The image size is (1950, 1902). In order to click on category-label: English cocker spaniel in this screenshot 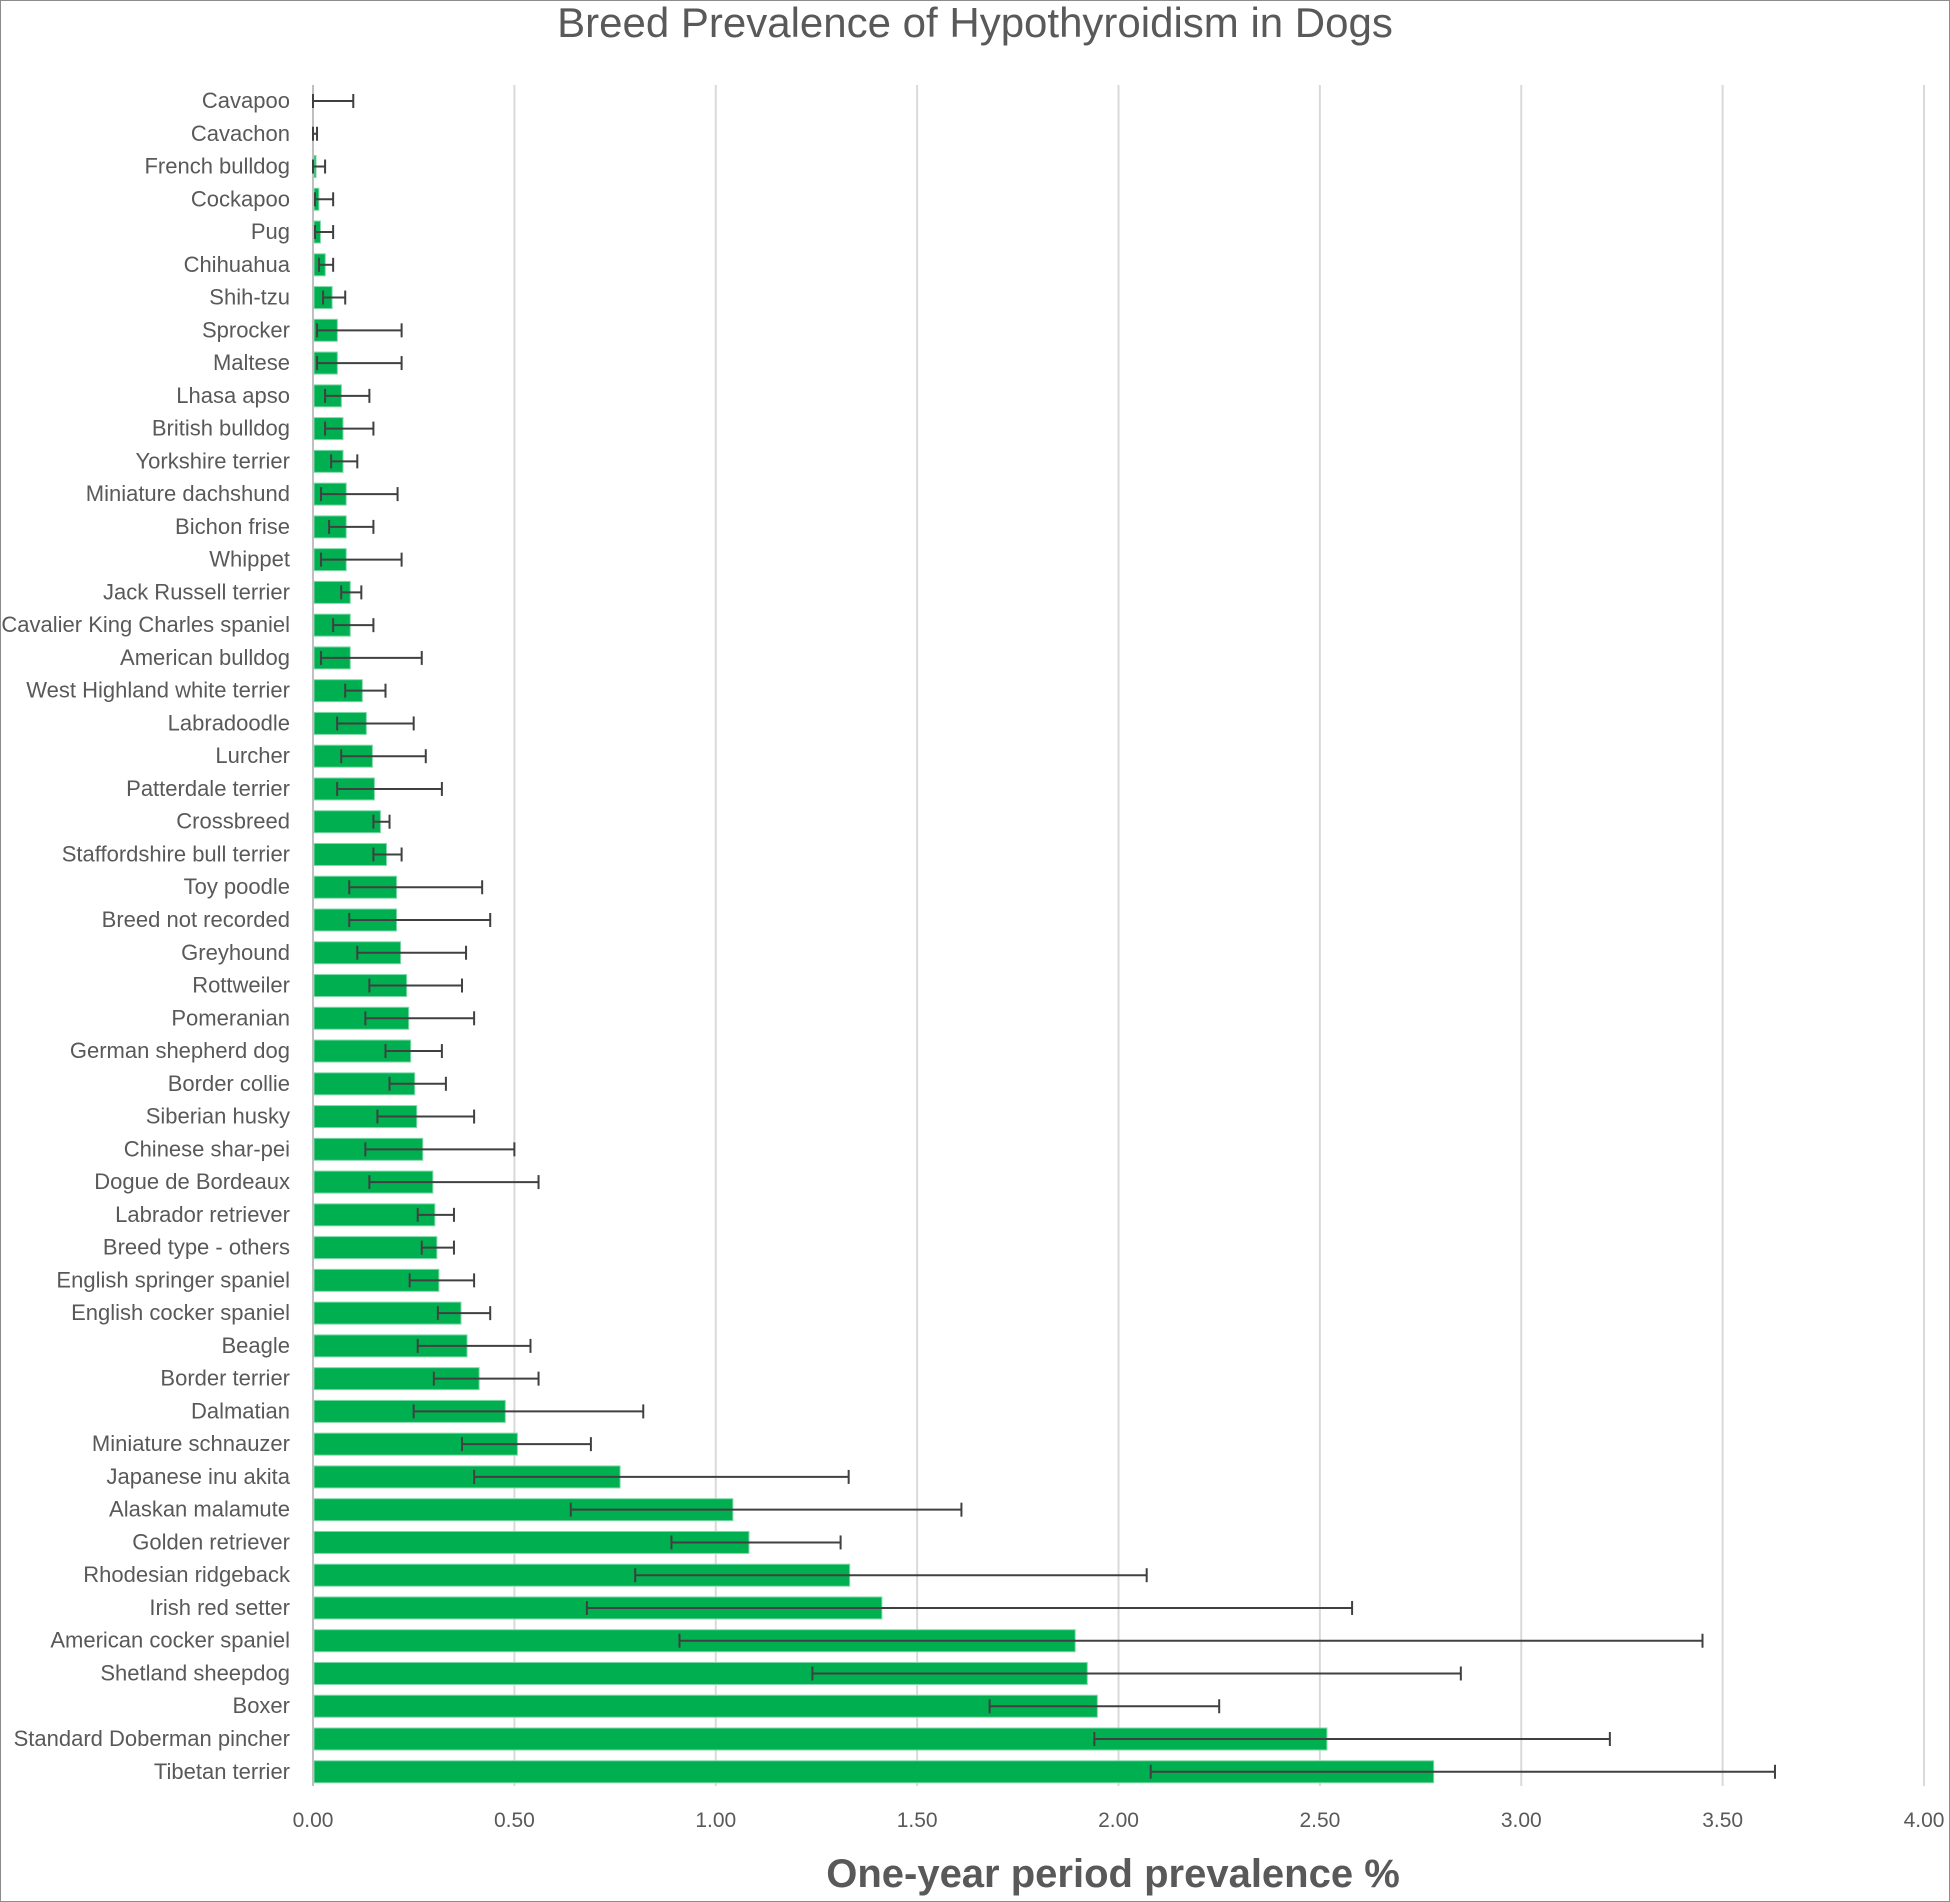, I will do `click(180, 1312)`.